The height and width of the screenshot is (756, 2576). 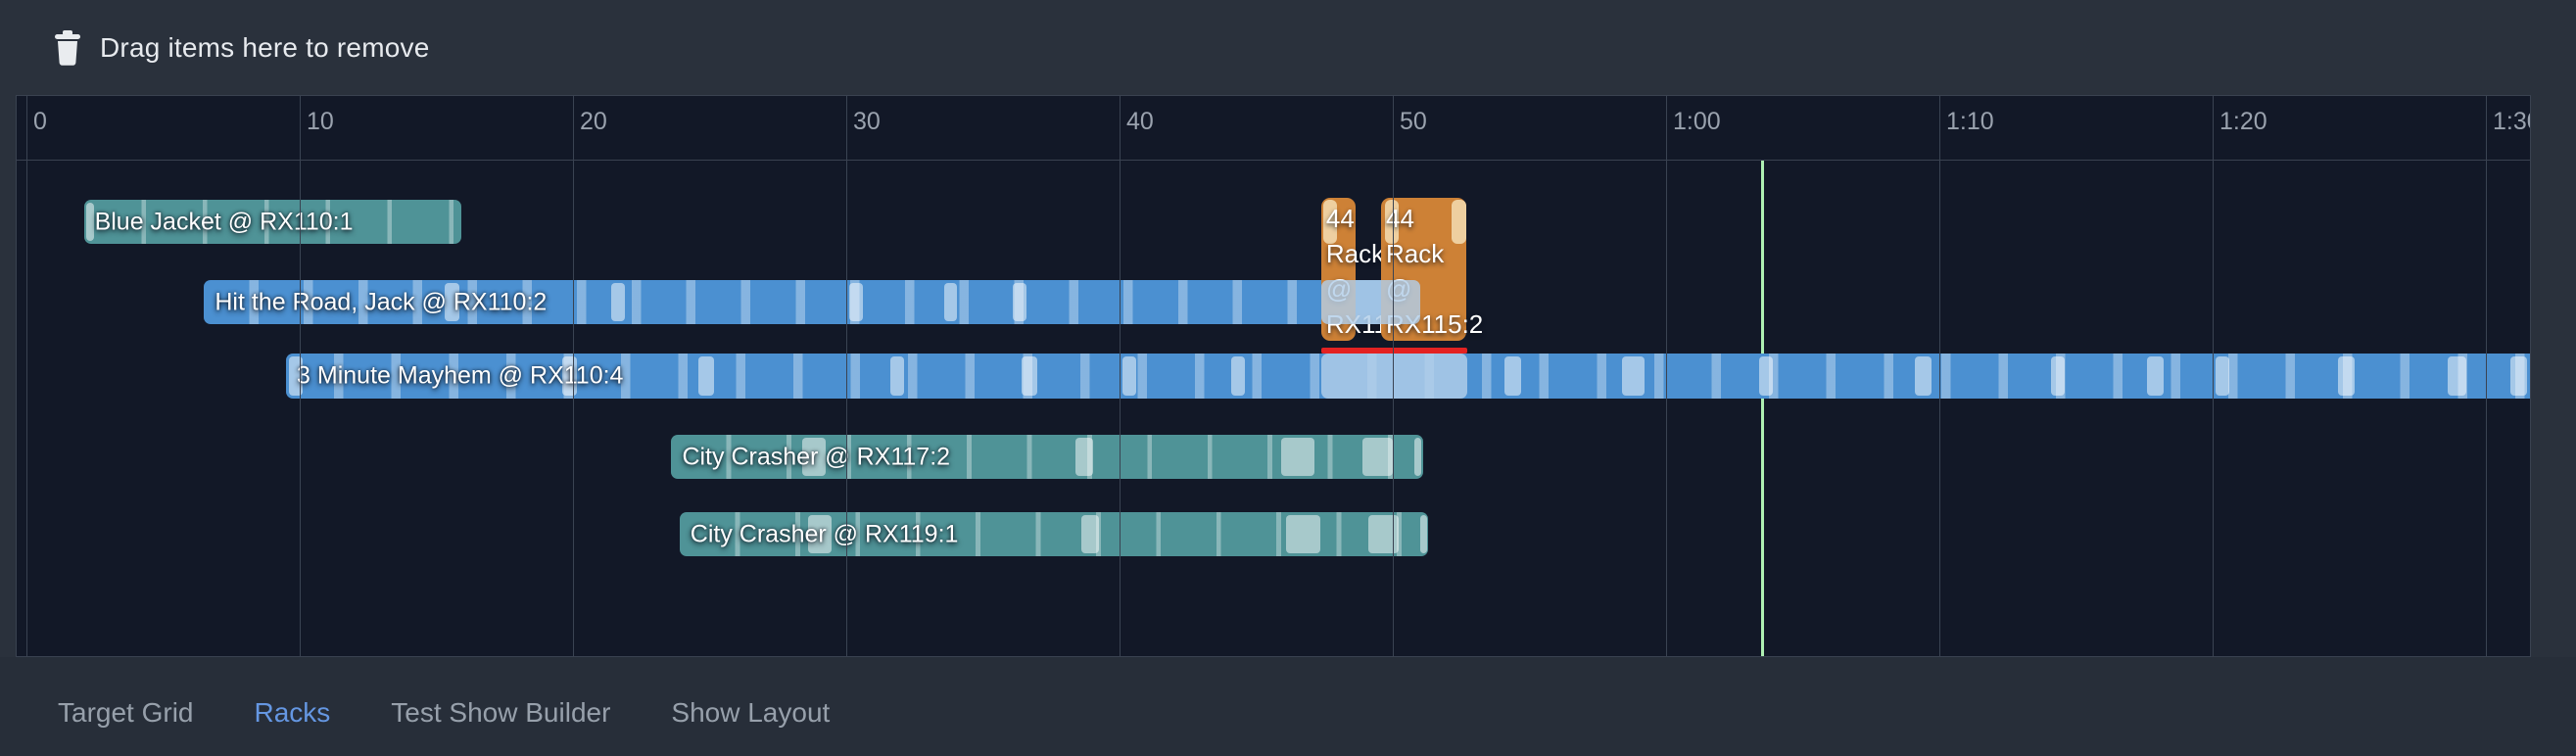 I want to click on ruler-tick-label: 1:10, so click(x=1970, y=121).